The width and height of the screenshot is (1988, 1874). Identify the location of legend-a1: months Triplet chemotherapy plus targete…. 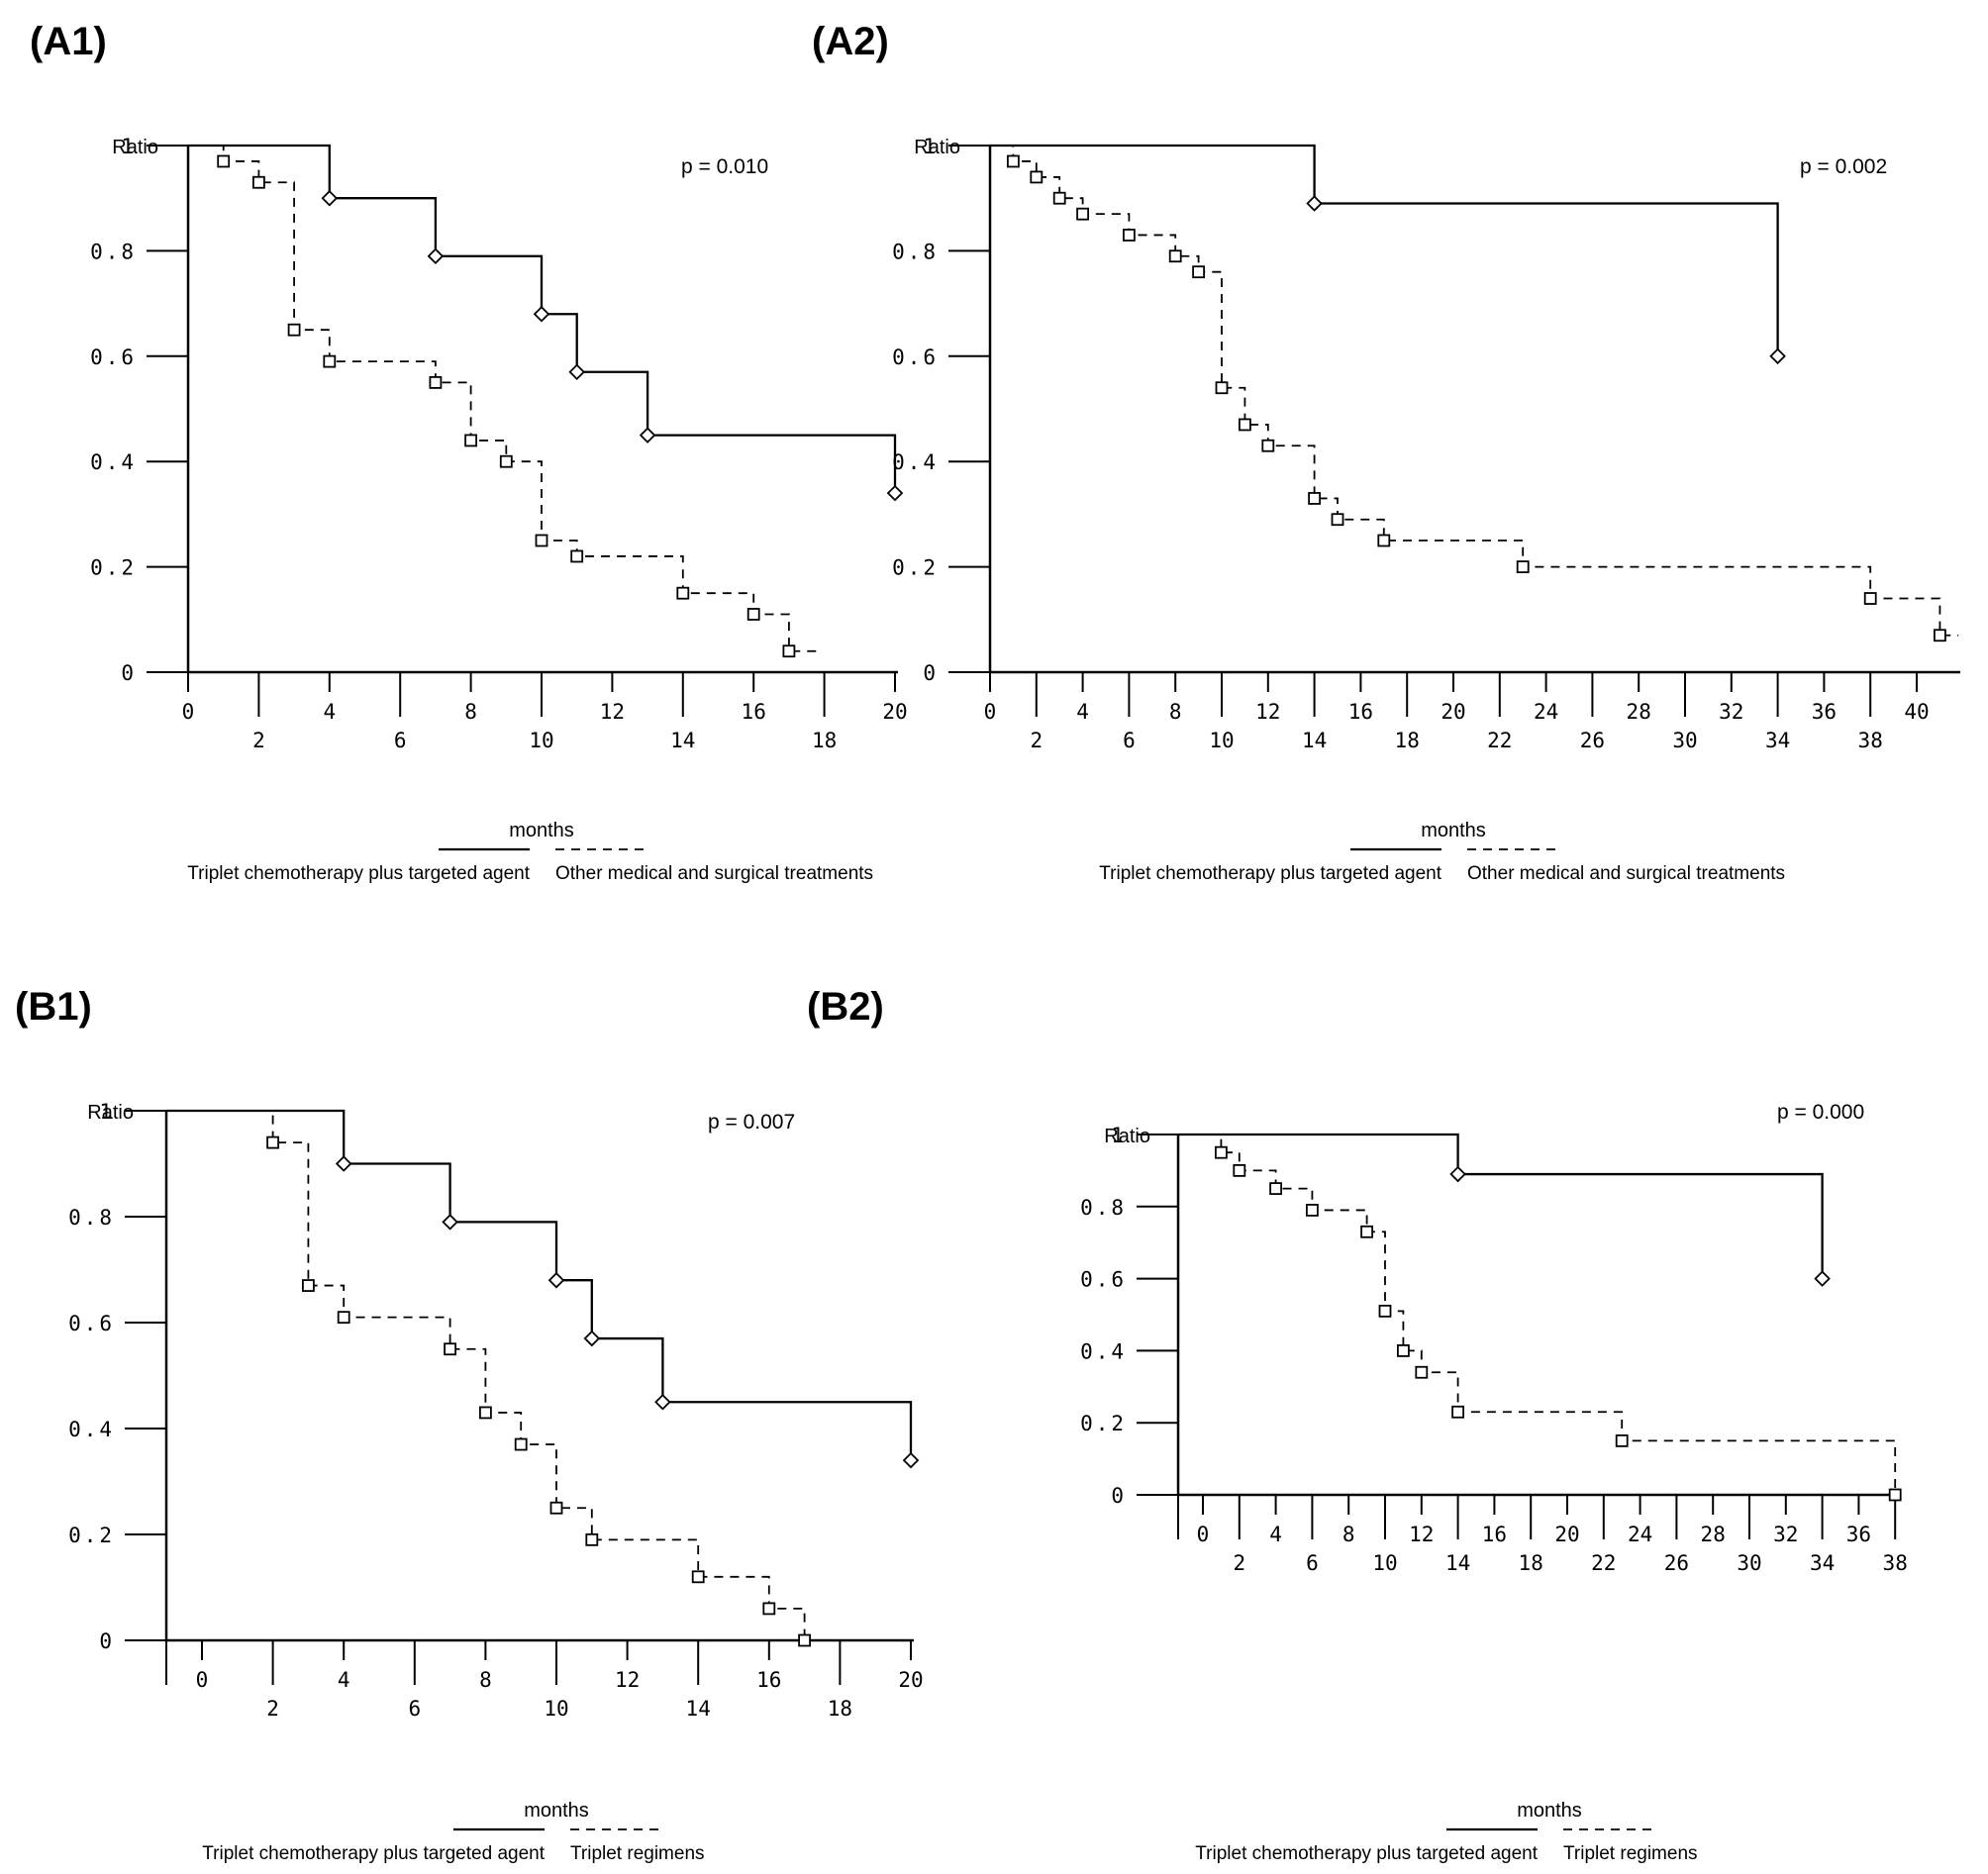
(530, 852).